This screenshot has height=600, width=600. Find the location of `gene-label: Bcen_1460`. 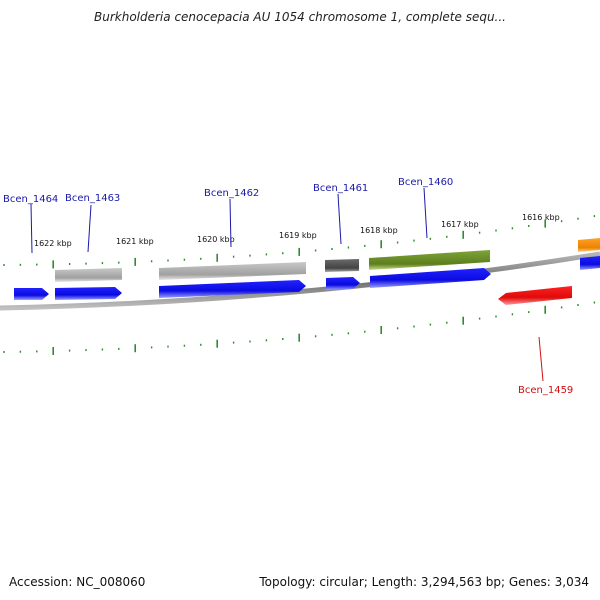

gene-label: Bcen_1460 is located at coordinates (425, 182).